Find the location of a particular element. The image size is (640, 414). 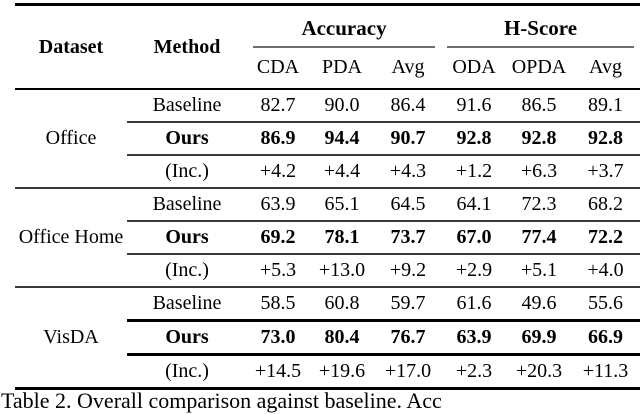

table-row: Ours 69.2 78.1 73.7 67.0 77.4 72.2 is located at coordinates (327, 238).